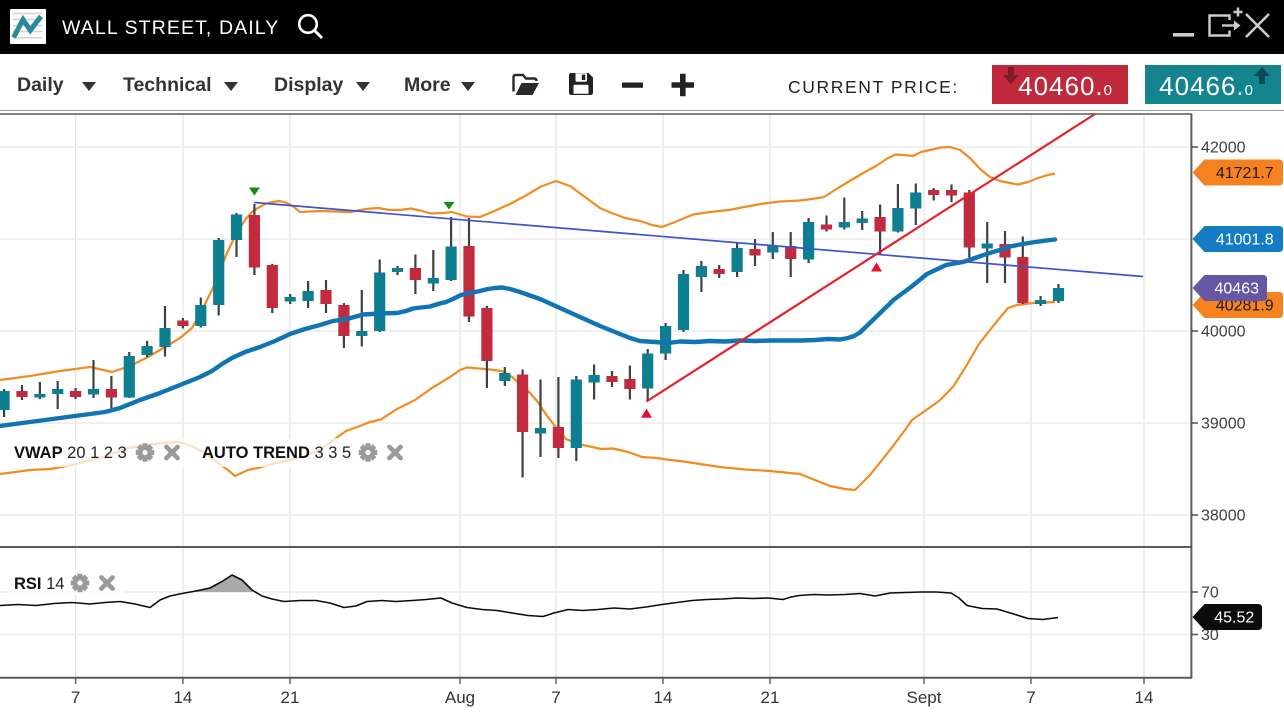  Describe the element at coordinates (1245, 173) in the screenshot. I see `svg-text: 41721.7` at that location.